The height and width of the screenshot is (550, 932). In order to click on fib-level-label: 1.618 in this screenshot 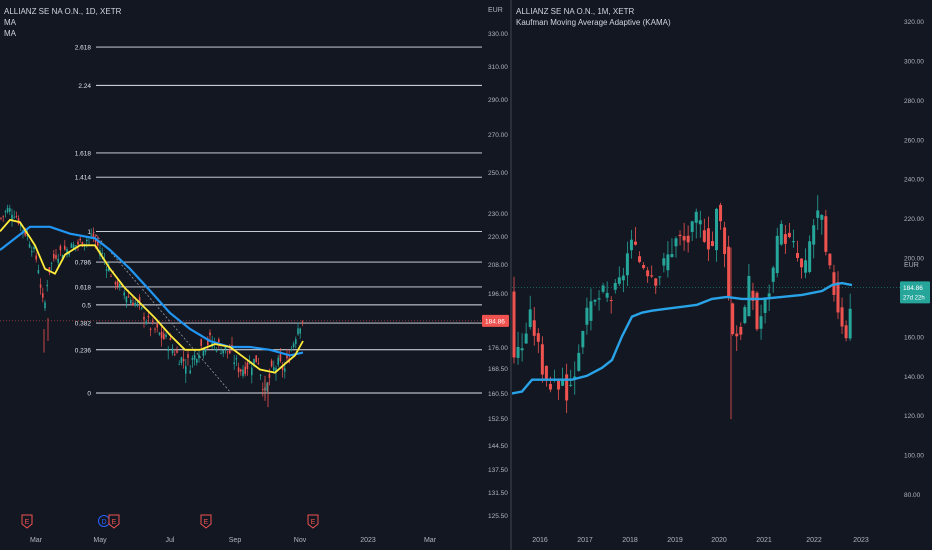, I will do `click(83, 153)`.